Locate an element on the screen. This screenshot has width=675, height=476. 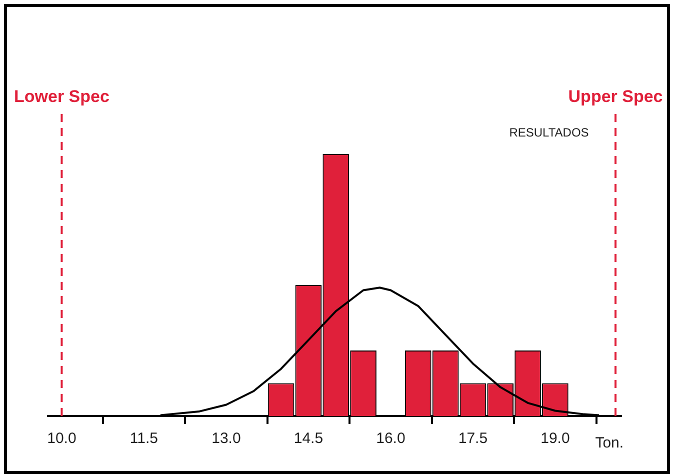
x-tick-label: 19.0 is located at coordinates (555, 439).